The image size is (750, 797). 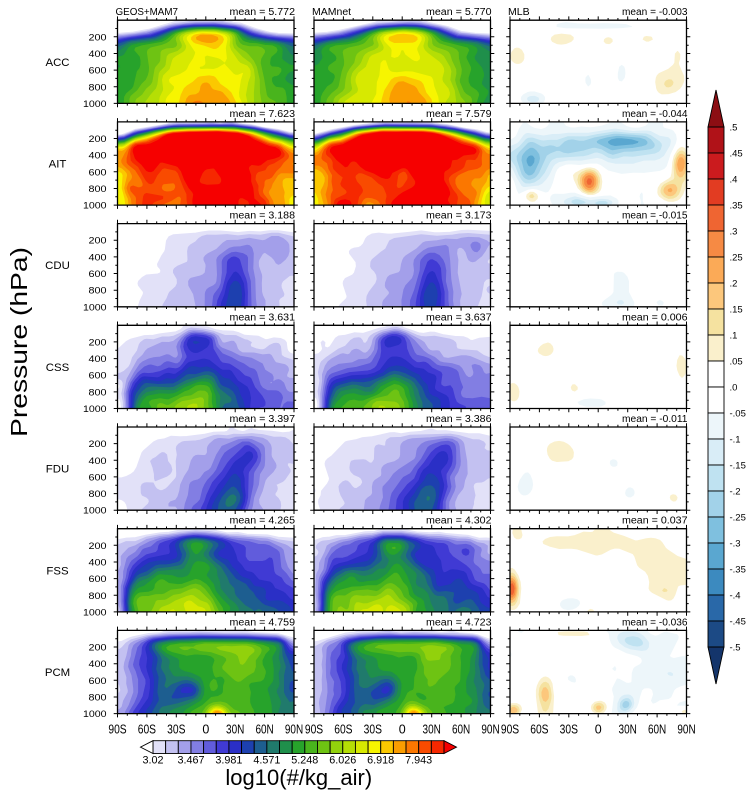 What do you see at coordinates (655, 12) in the screenshot?
I see `svg-text: mean = -0.003` at bounding box center [655, 12].